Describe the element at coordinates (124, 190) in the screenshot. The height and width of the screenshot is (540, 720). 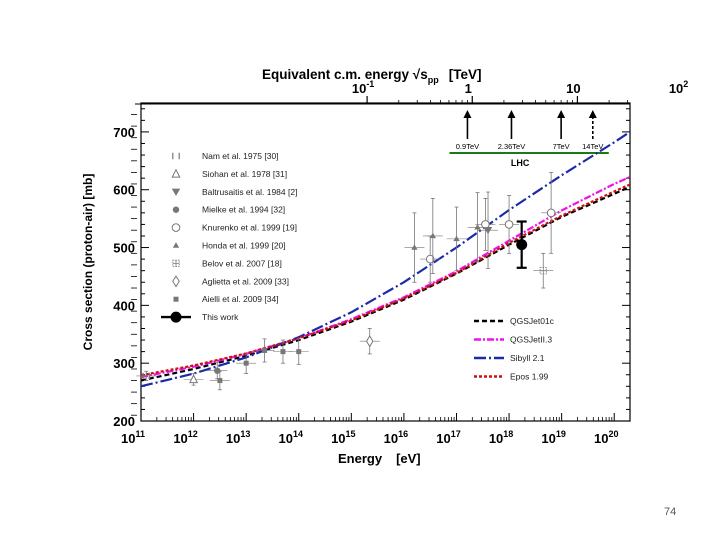
I see `y-tick-label: 600` at that location.